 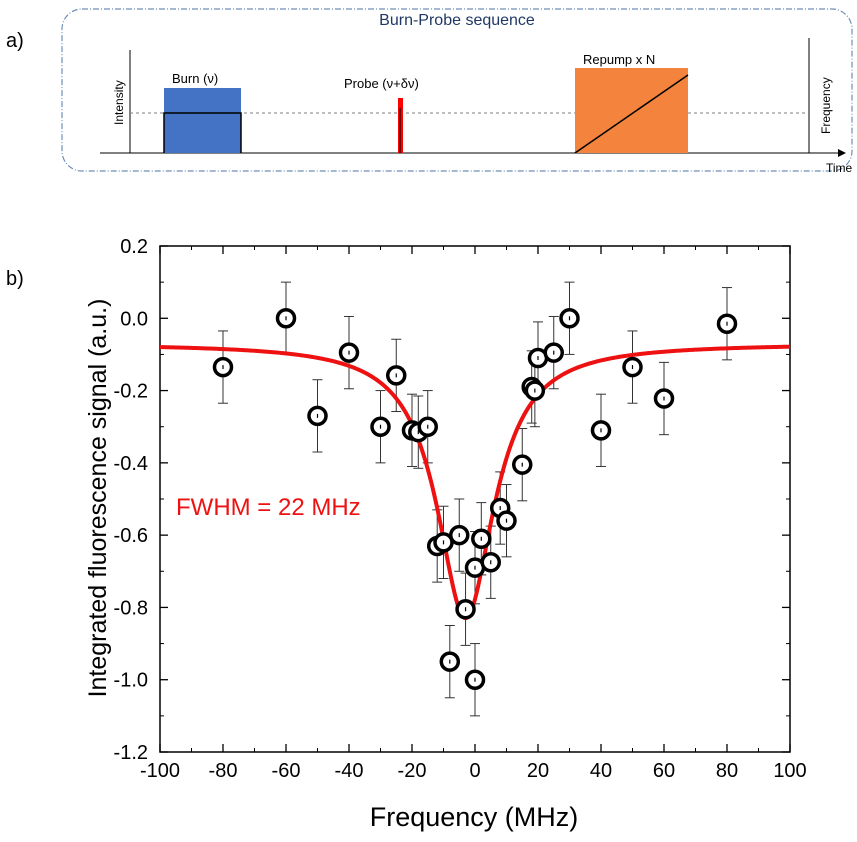 I want to click on panel-a-label: a), so click(x=15, y=41).